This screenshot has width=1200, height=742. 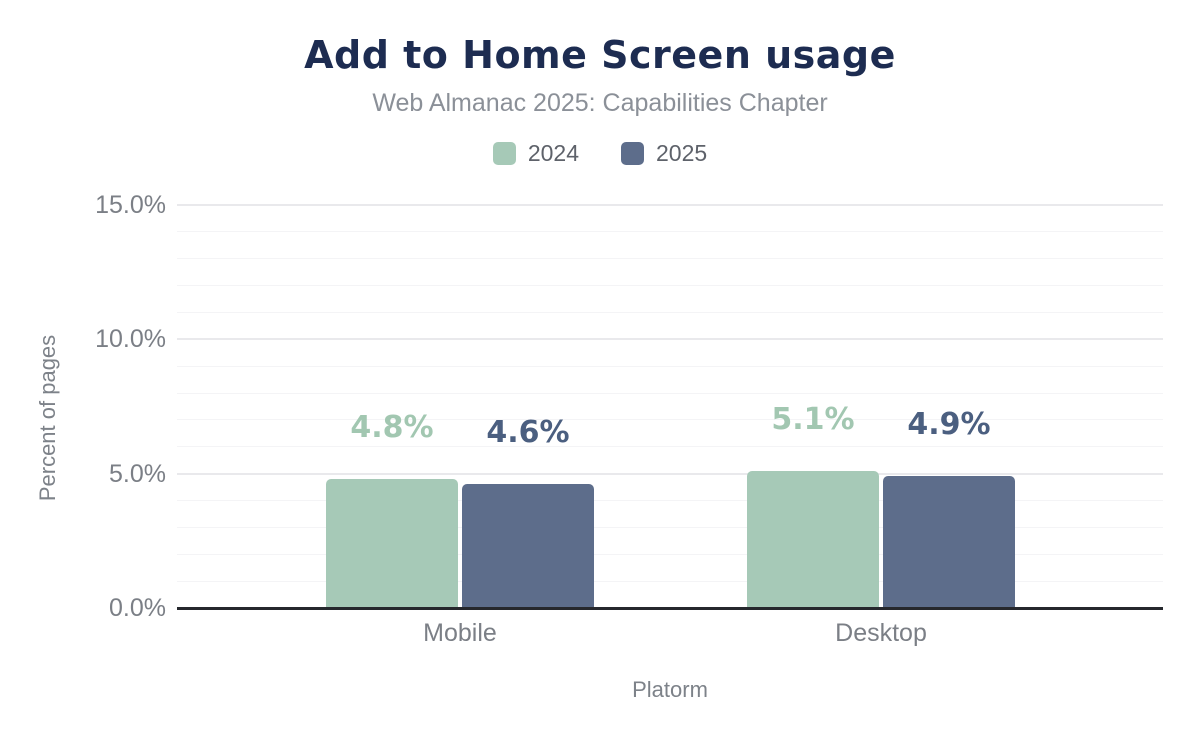 I want to click on legend-item-2024: 2024, so click(x=535, y=153).